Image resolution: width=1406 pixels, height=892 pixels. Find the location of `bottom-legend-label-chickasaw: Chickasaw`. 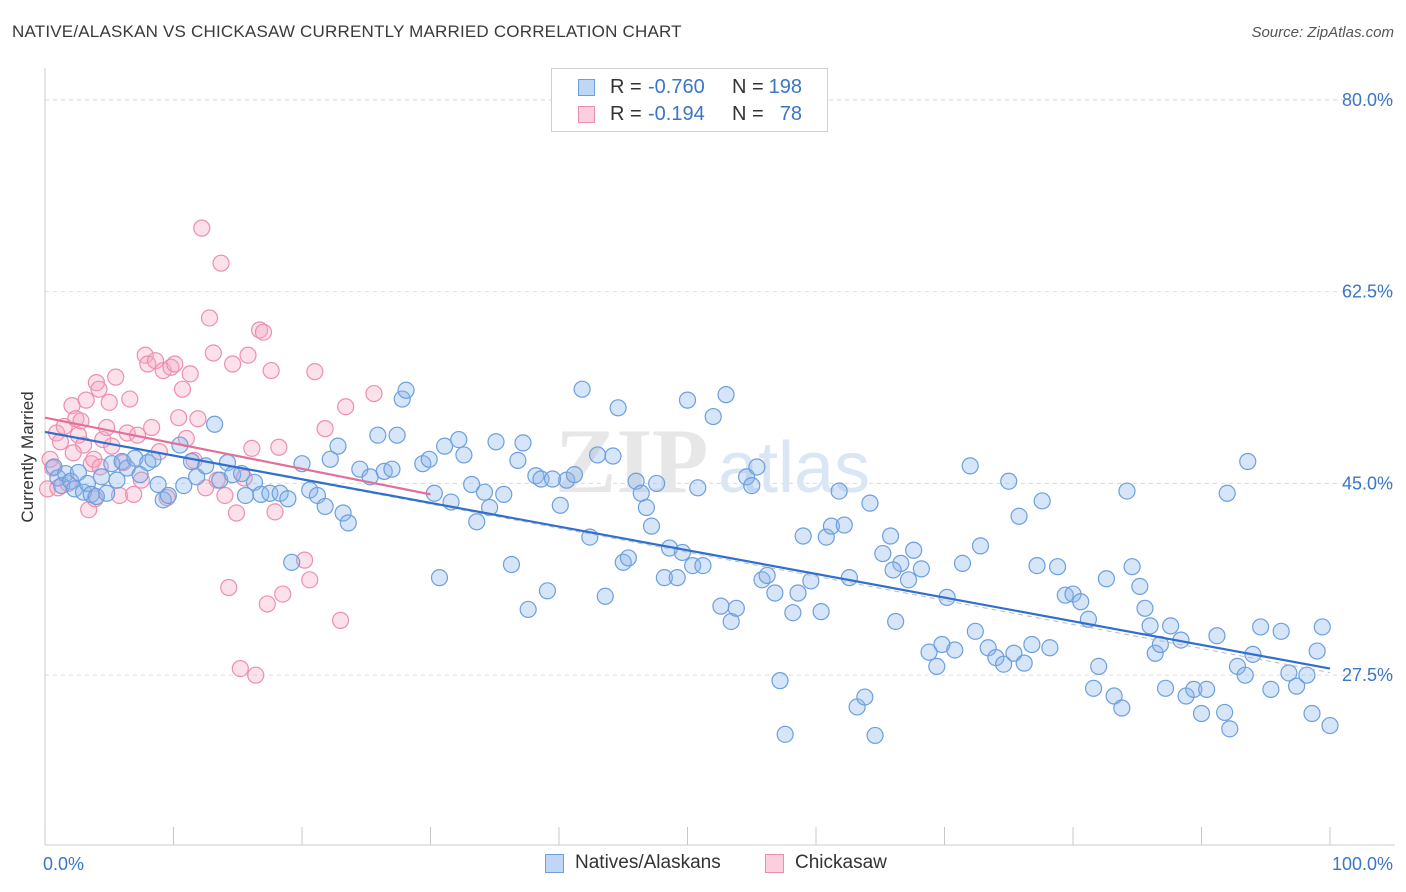

bottom-legend-label-chickasaw: Chickasaw is located at coordinates (841, 862).